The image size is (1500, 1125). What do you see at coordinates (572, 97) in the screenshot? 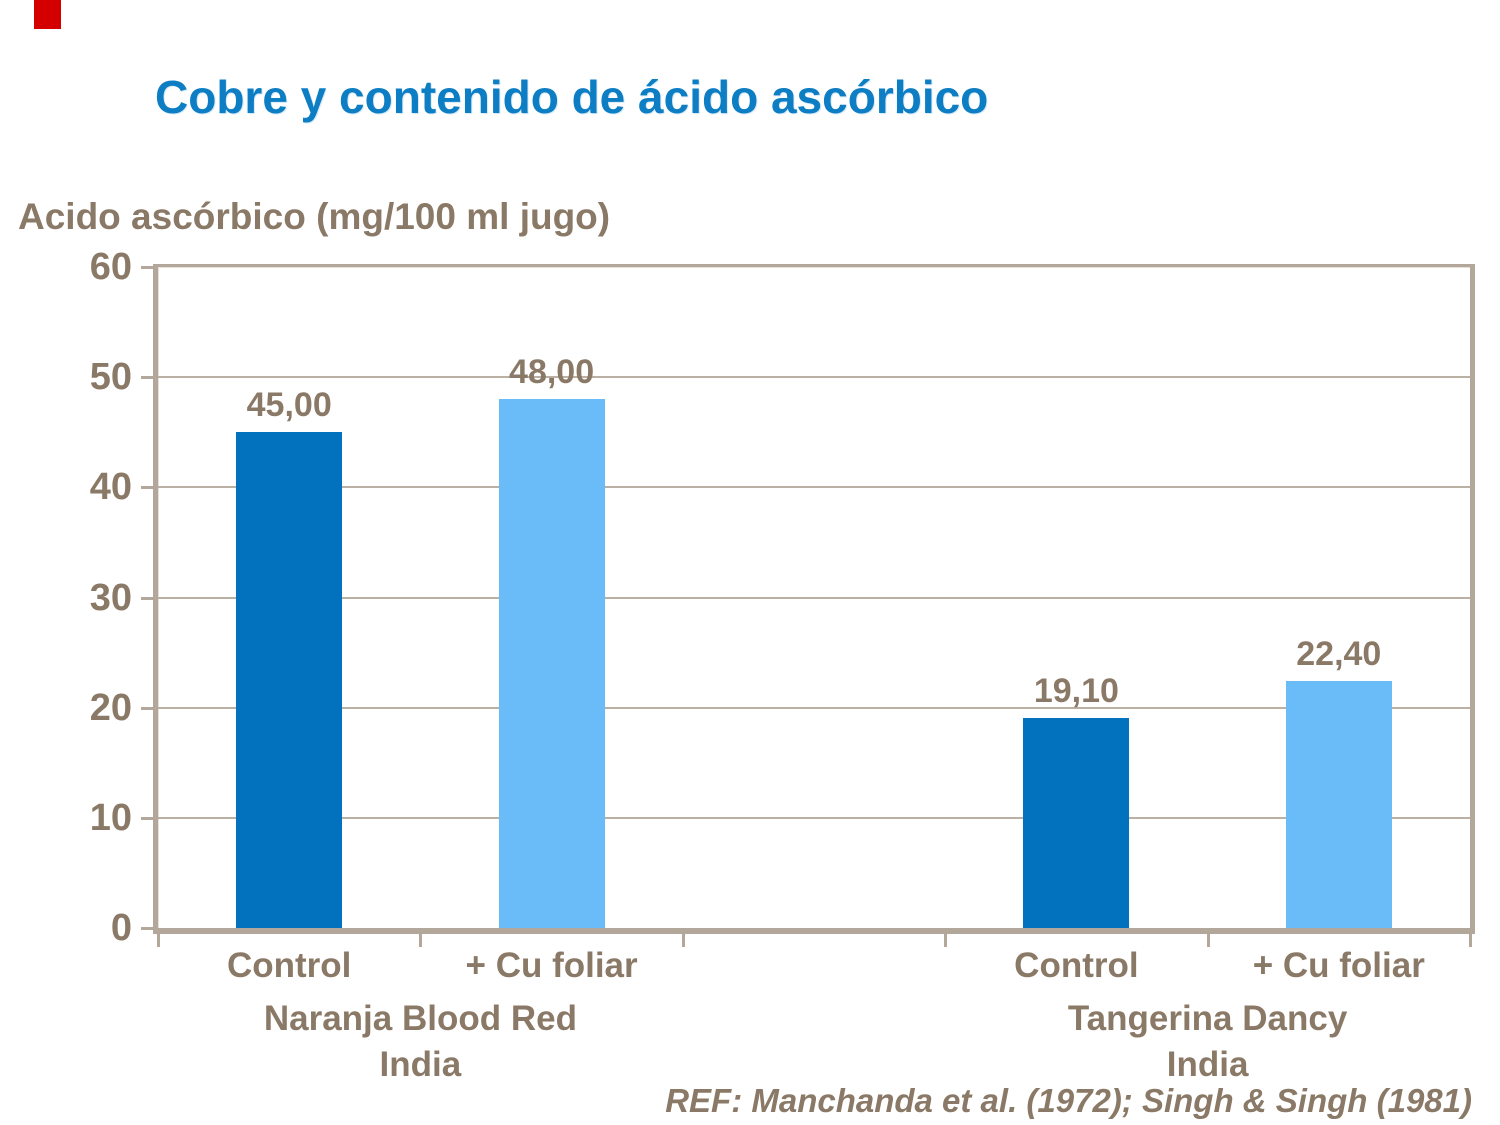
I see `chart-title: Cobre y contenido de ácido ascórbico` at bounding box center [572, 97].